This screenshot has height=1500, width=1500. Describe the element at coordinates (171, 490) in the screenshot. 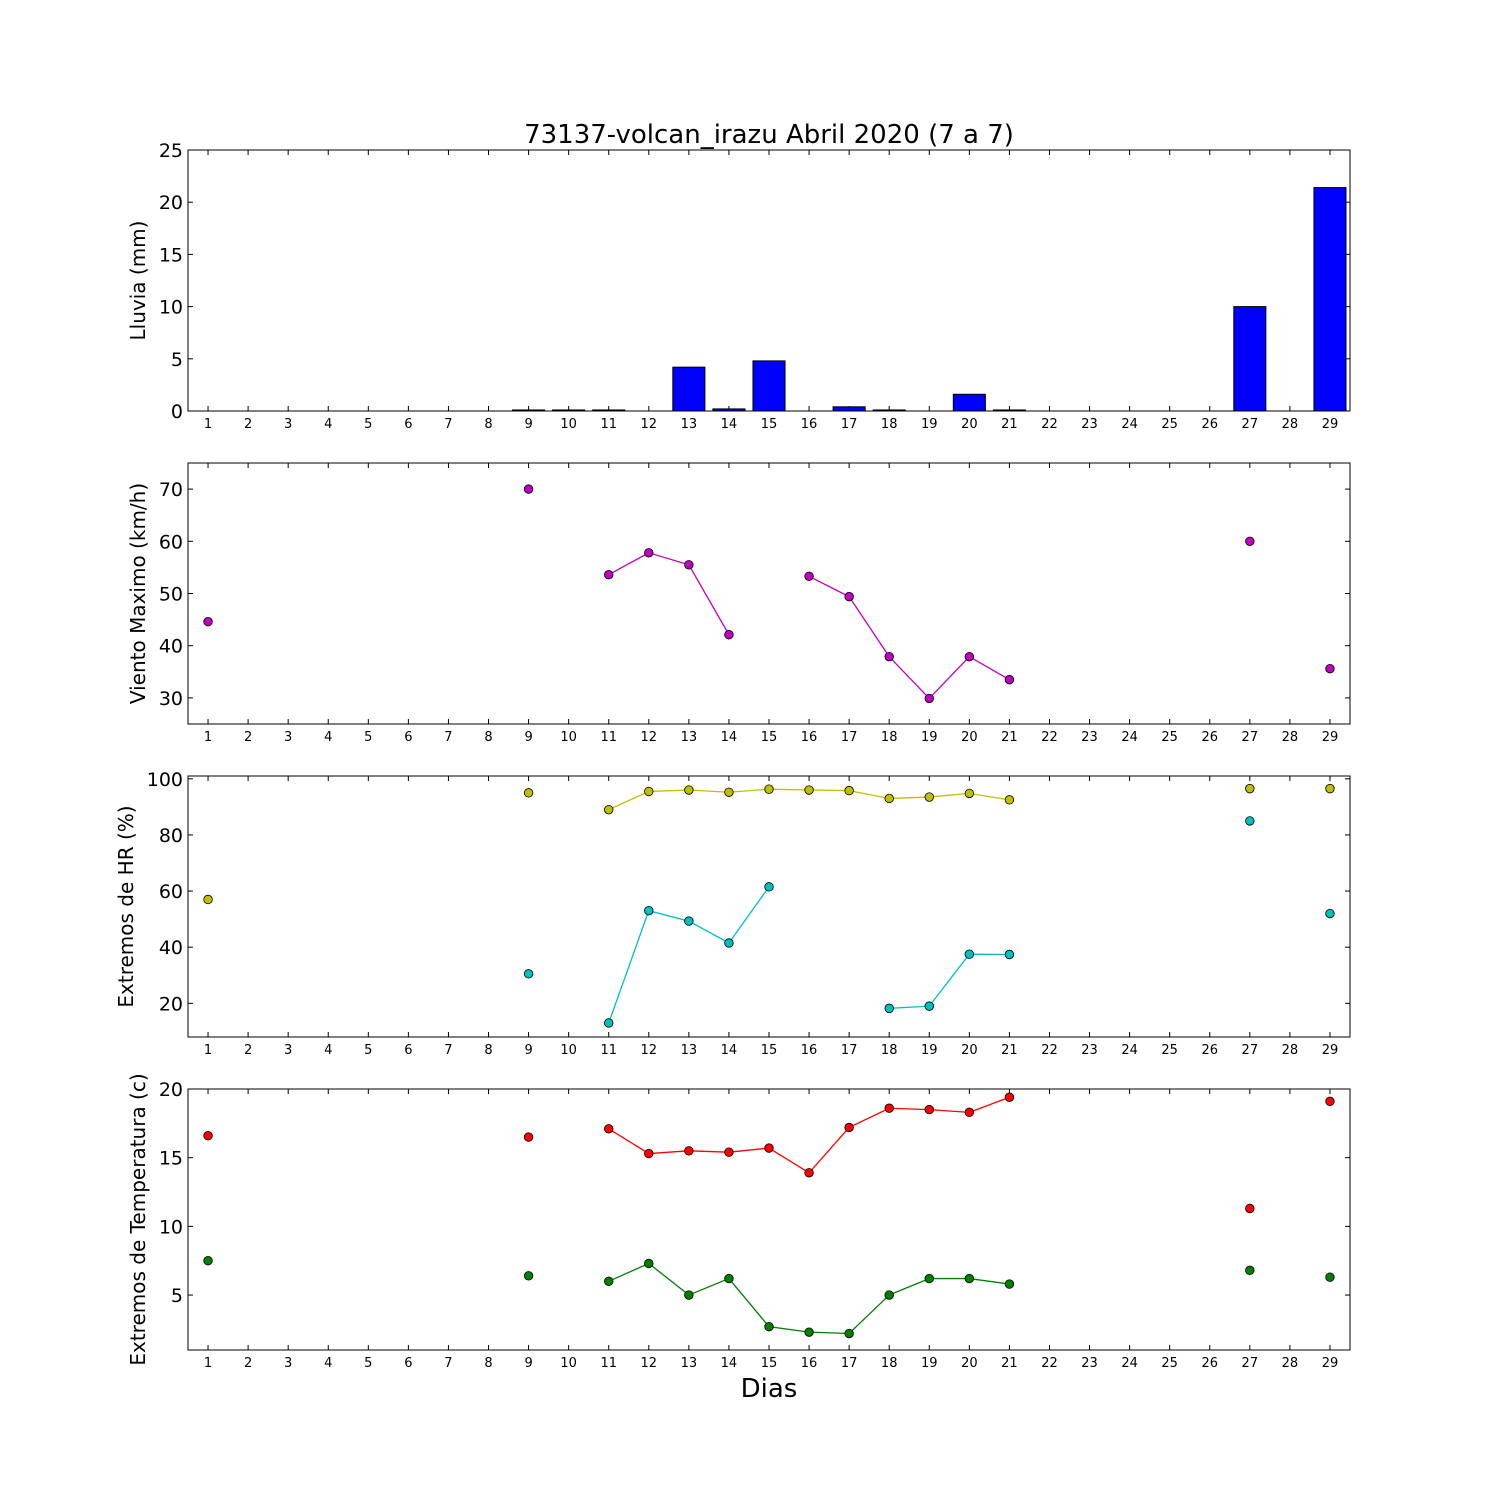

I see `y-tick-label: 70` at that location.